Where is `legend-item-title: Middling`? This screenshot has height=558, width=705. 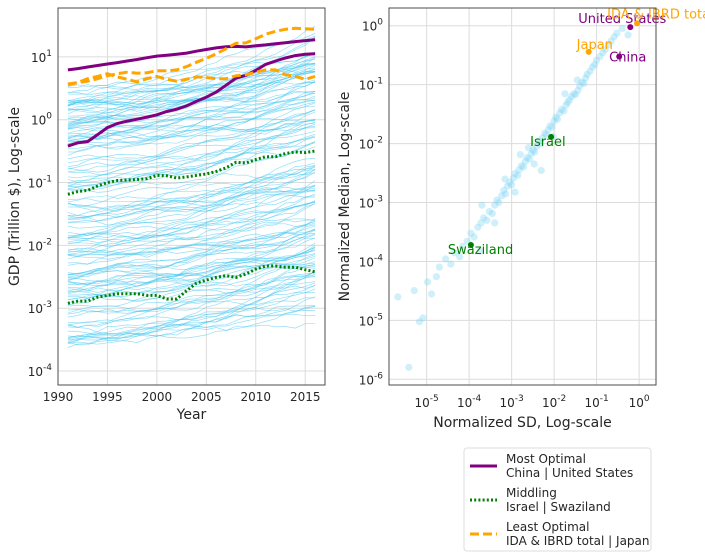
legend-item-title: Middling is located at coordinates (531, 493).